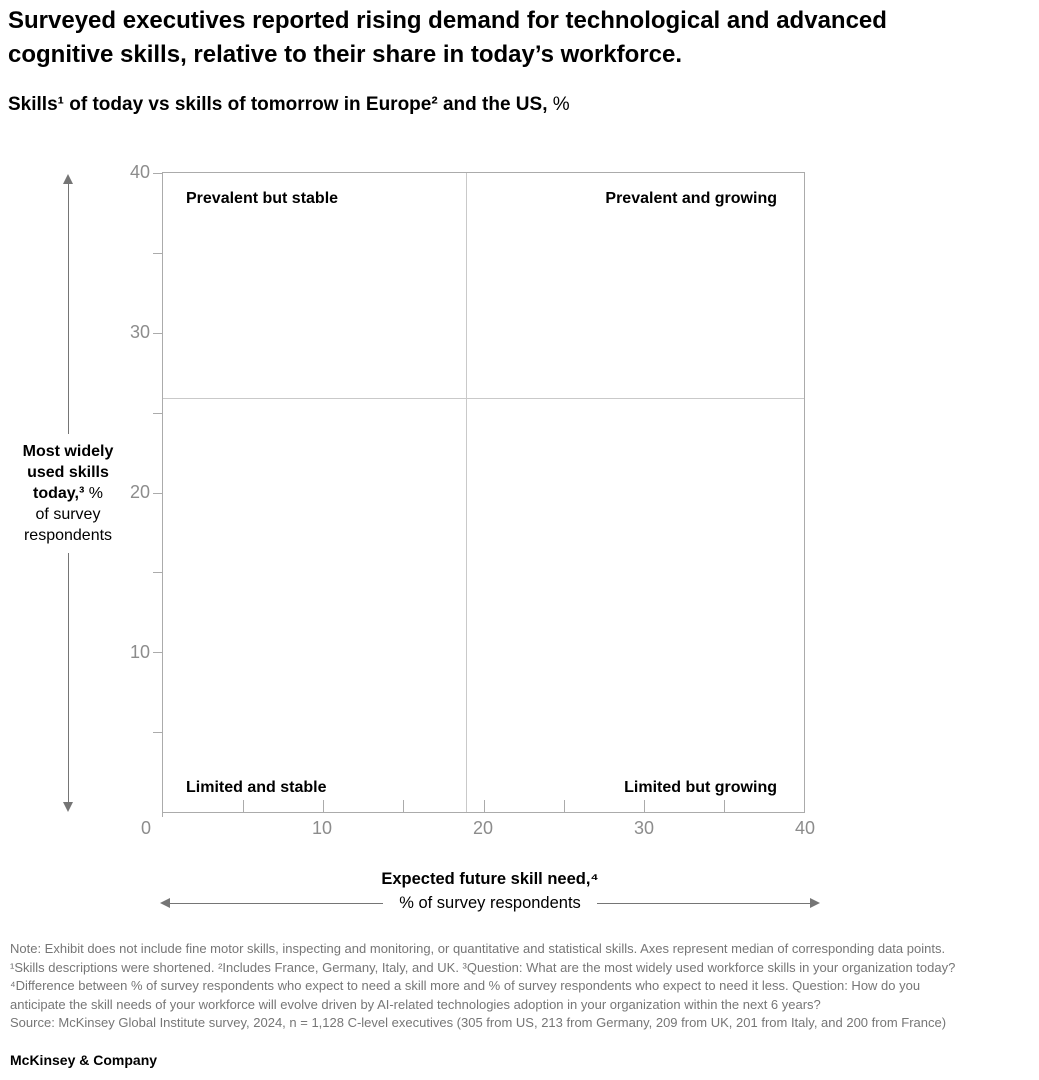  Describe the element at coordinates (162, 814) in the screenshot. I see `x-axis-origin-tick` at that location.